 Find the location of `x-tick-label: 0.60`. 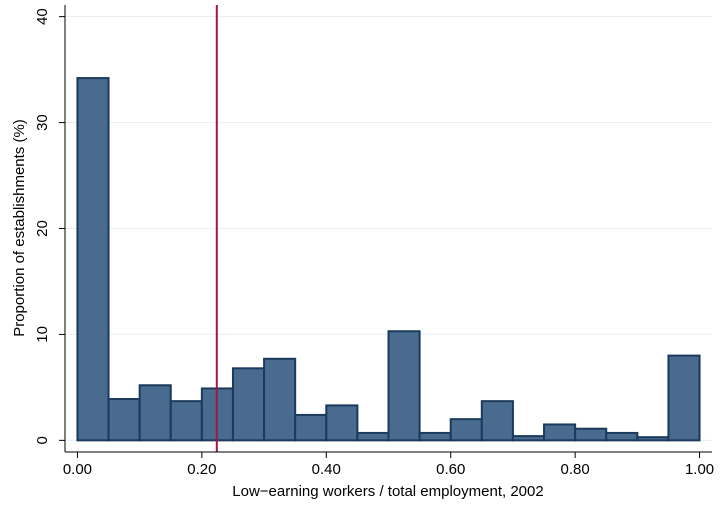

x-tick-label: 0.60 is located at coordinates (450, 469).